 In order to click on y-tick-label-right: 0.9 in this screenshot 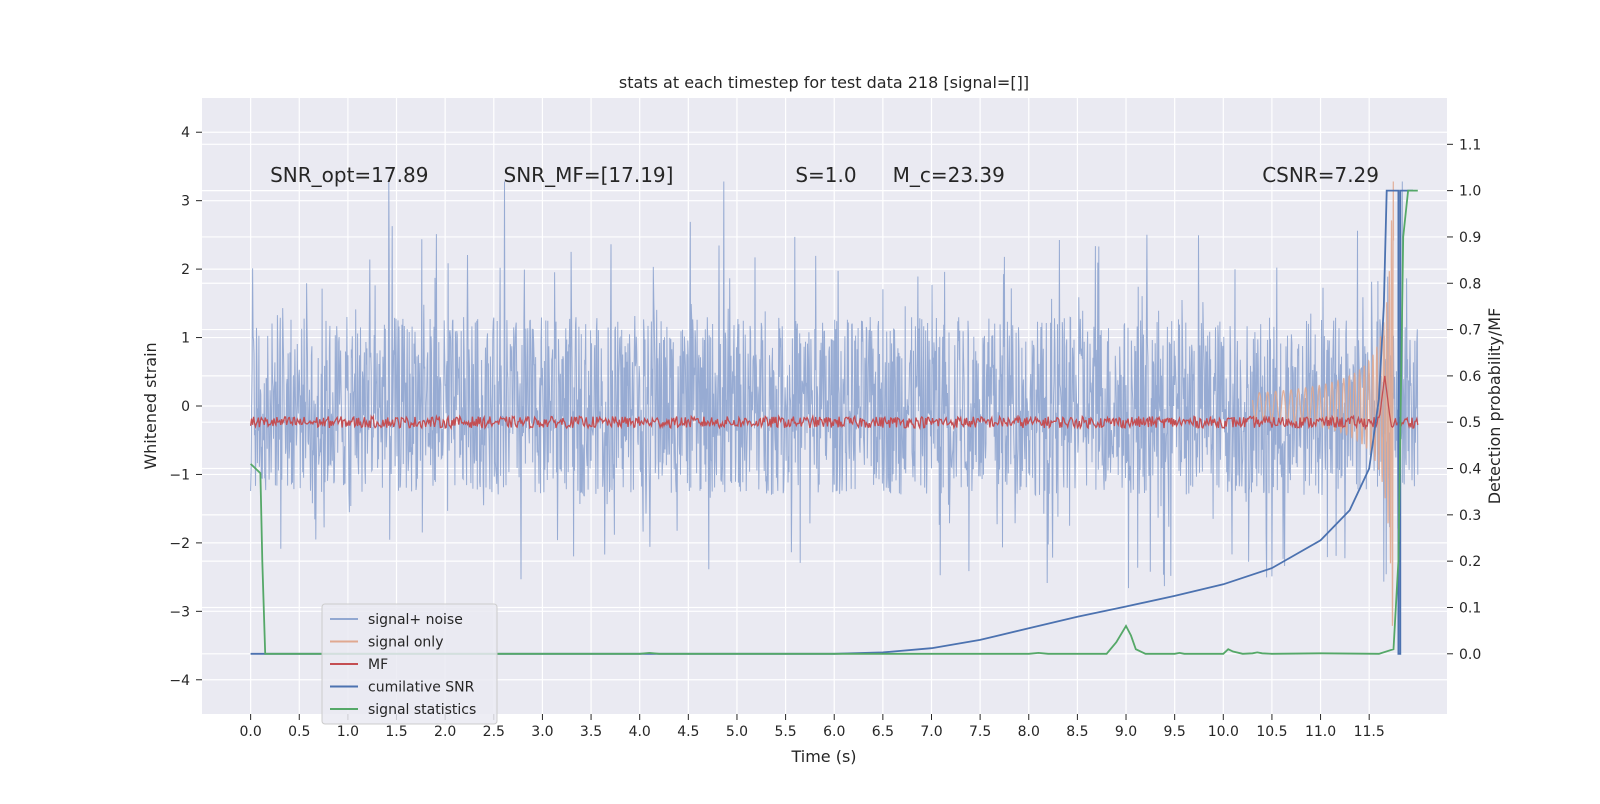, I will do `click(1470, 238)`.